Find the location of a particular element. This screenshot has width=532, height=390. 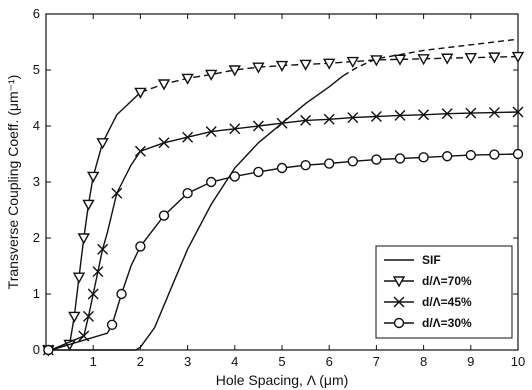

x-tick-label: 1 is located at coordinates (93, 361).